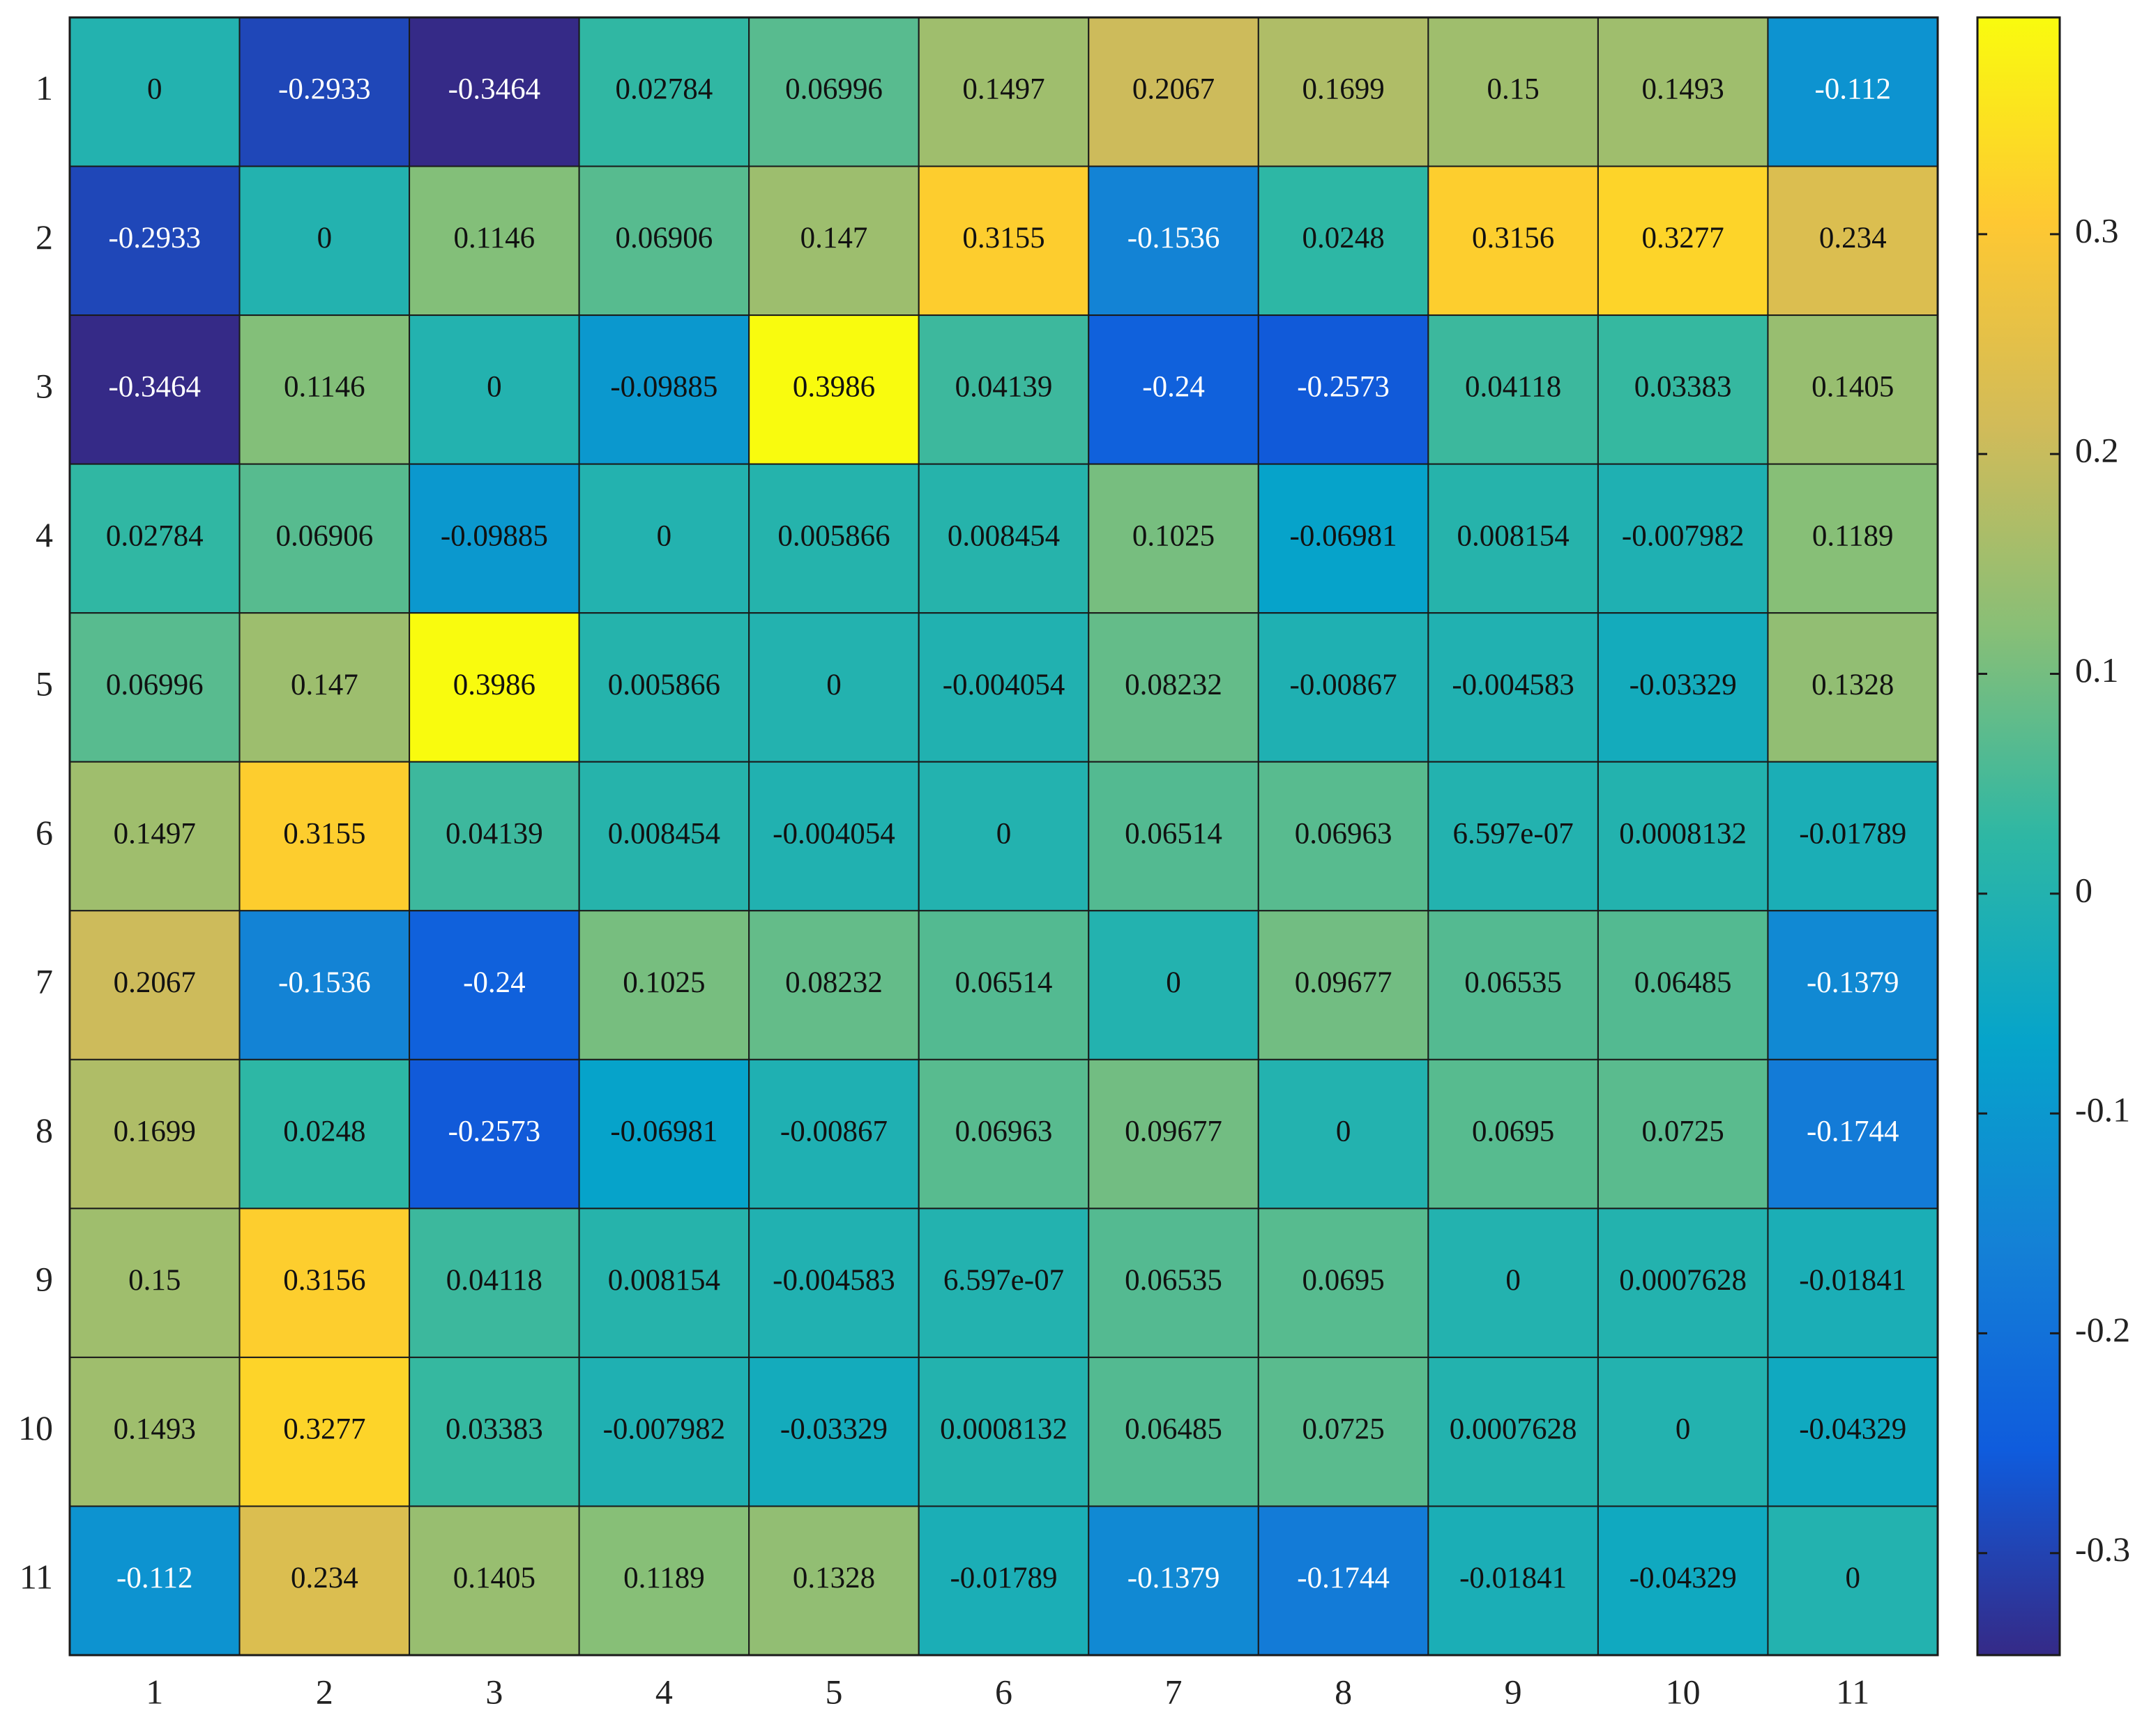 The width and height of the screenshot is (2142, 1736). What do you see at coordinates (154, 238) in the screenshot?
I see `cell-label: -0.2933` at bounding box center [154, 238].